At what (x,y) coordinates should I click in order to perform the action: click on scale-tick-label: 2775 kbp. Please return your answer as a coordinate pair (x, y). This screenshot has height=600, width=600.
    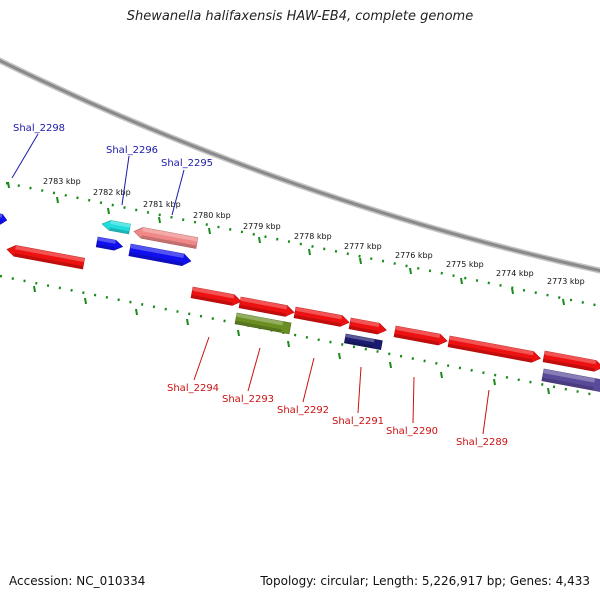
    Looking at the image, I should click on (465, 264).